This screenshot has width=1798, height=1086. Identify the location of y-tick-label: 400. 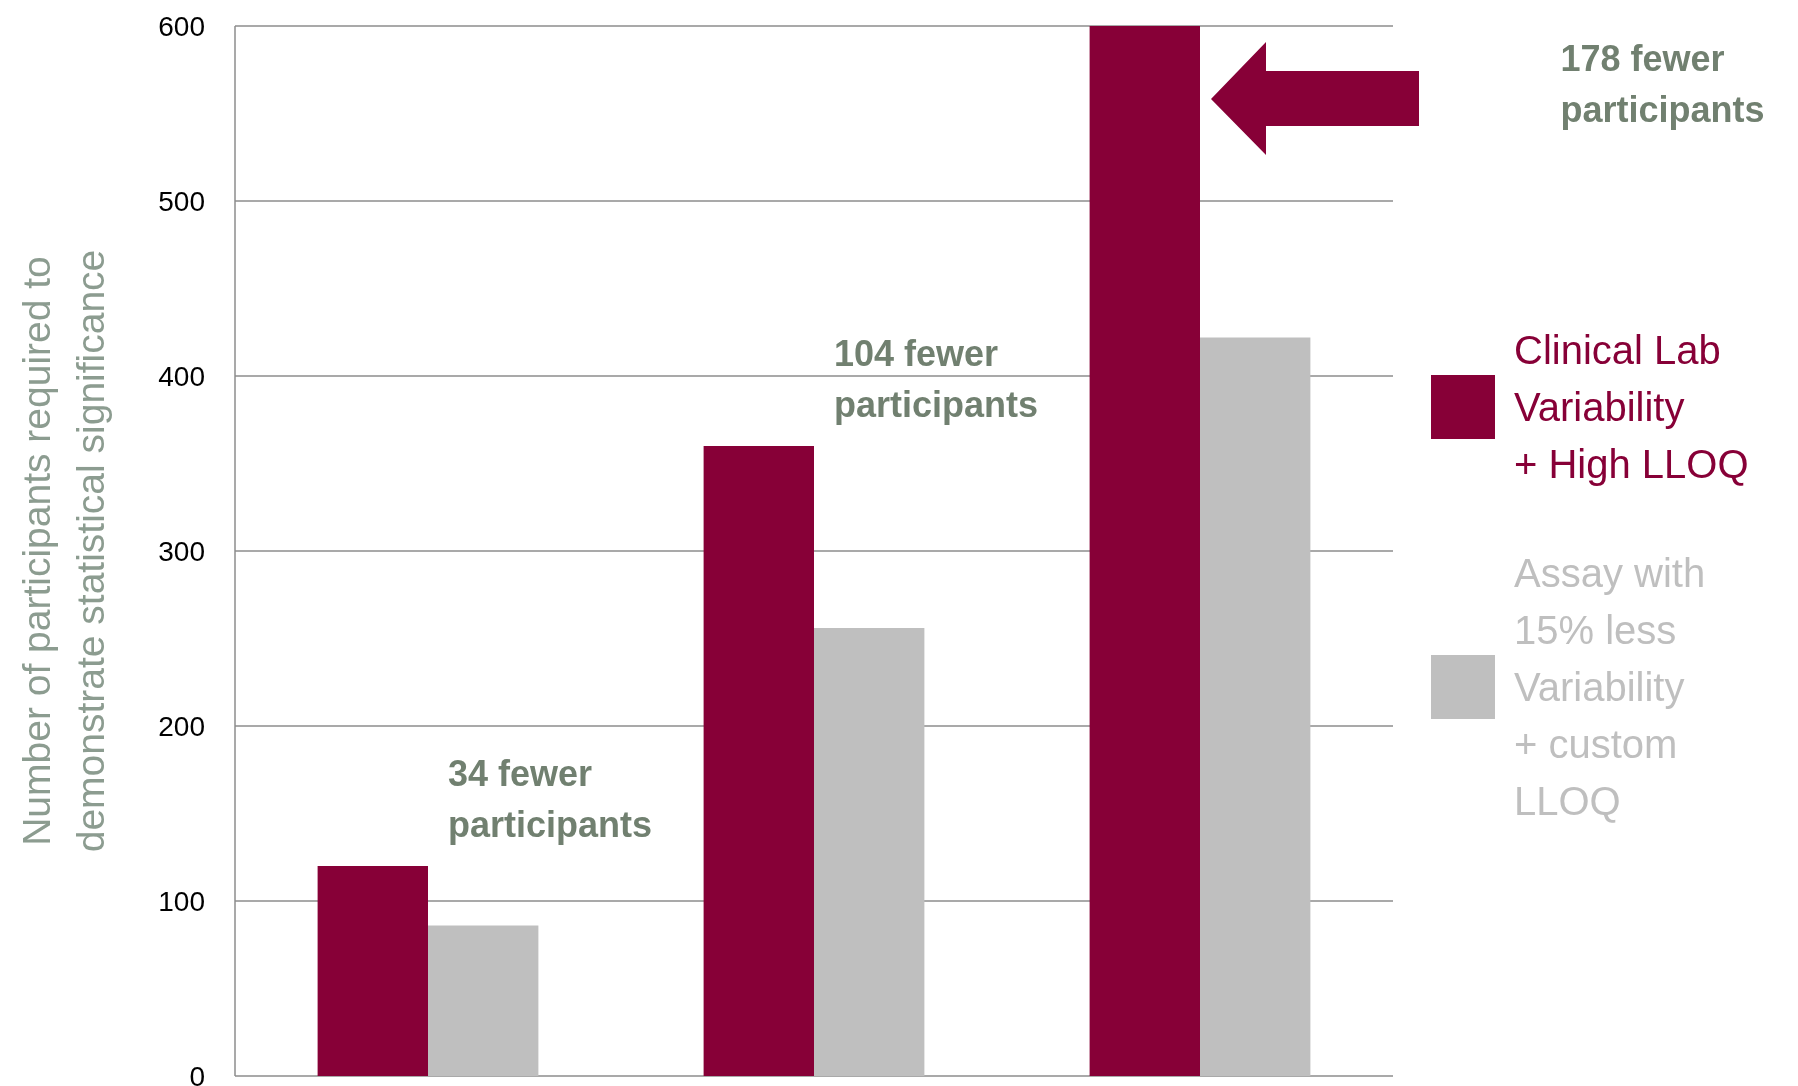
(181, 376).